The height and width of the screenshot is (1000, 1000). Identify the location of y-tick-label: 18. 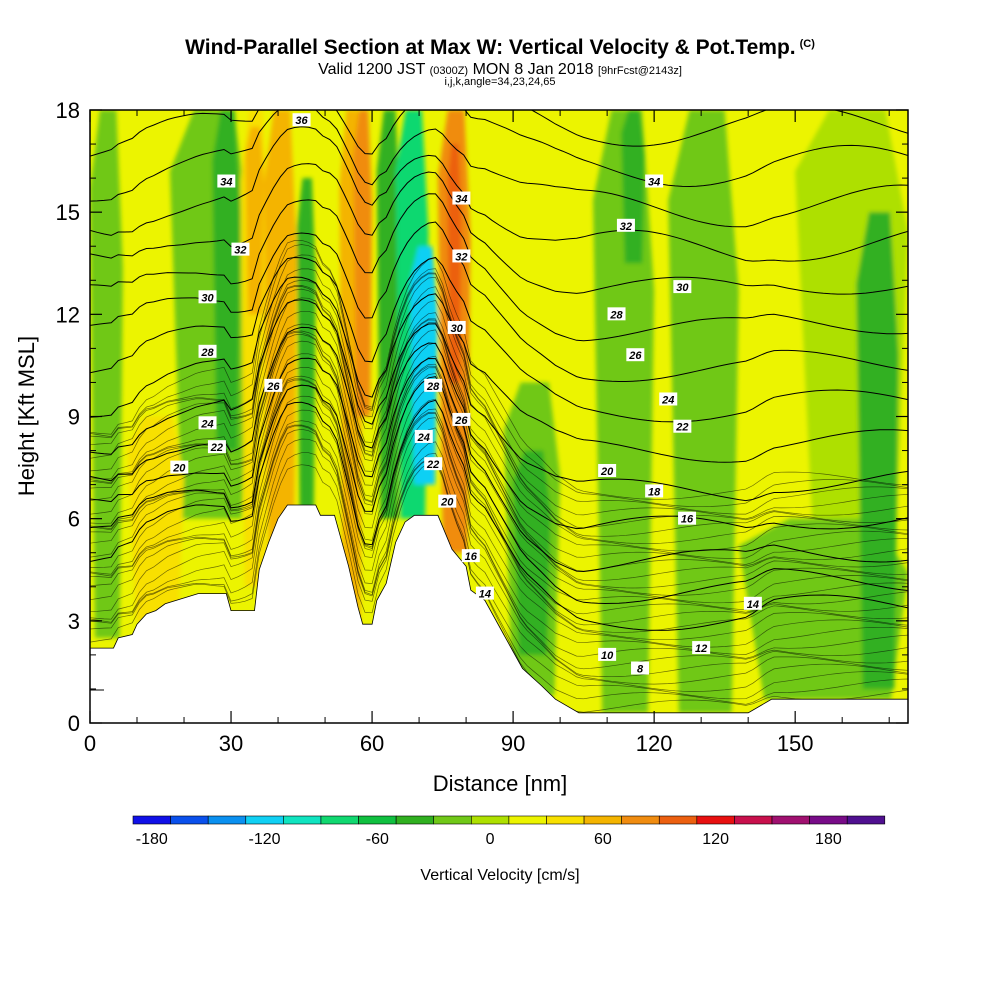
(68, 110).